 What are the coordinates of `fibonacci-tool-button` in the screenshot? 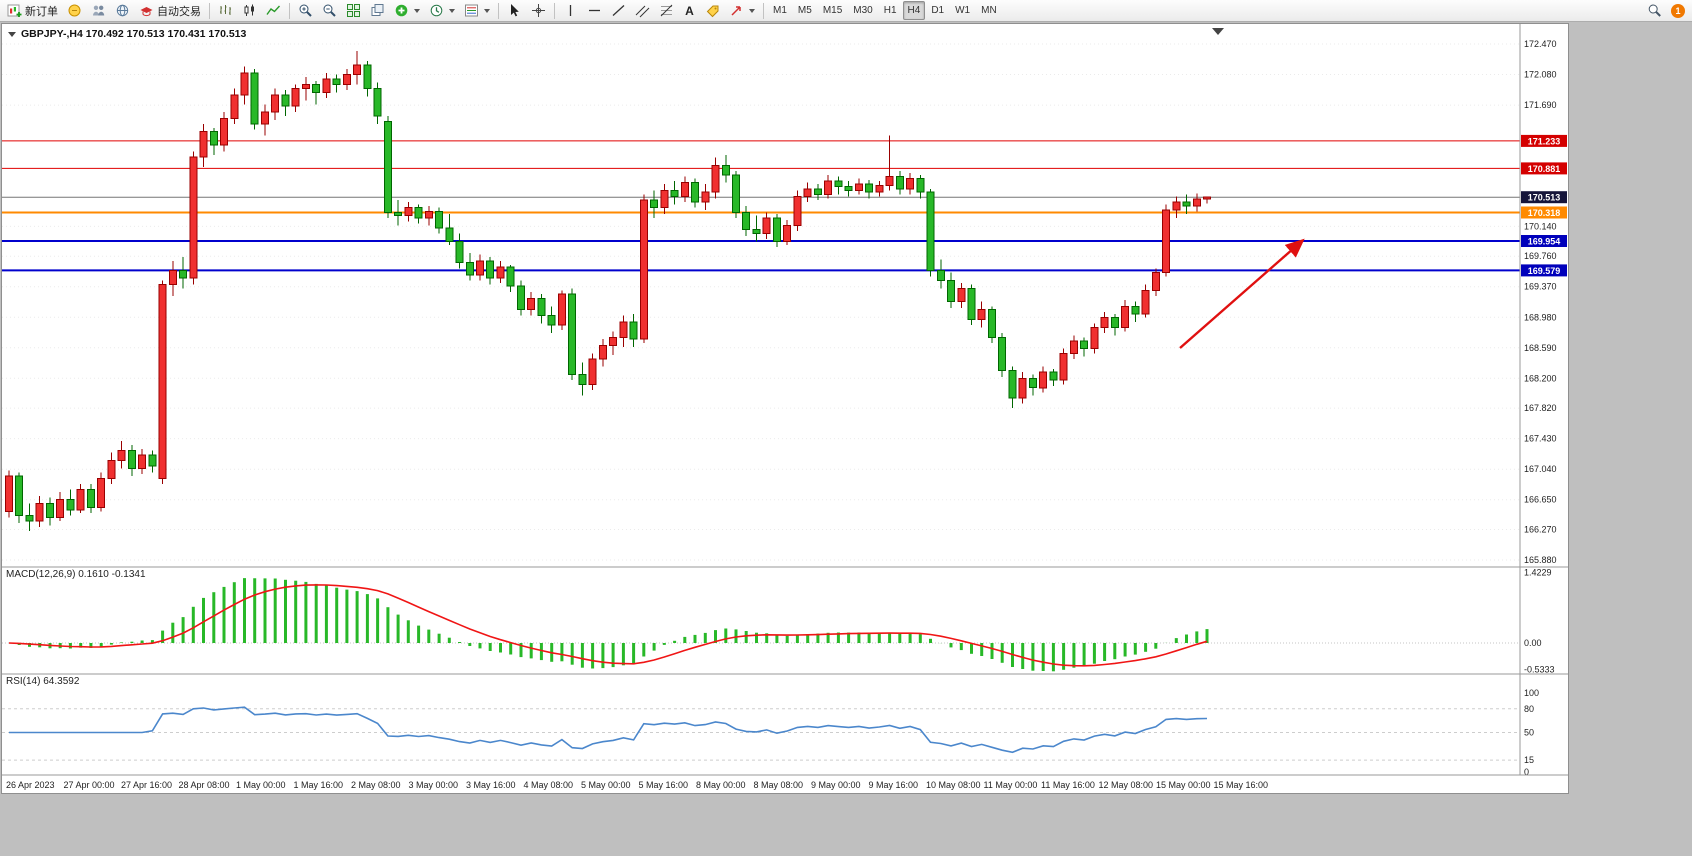 It's located at (666, 10).